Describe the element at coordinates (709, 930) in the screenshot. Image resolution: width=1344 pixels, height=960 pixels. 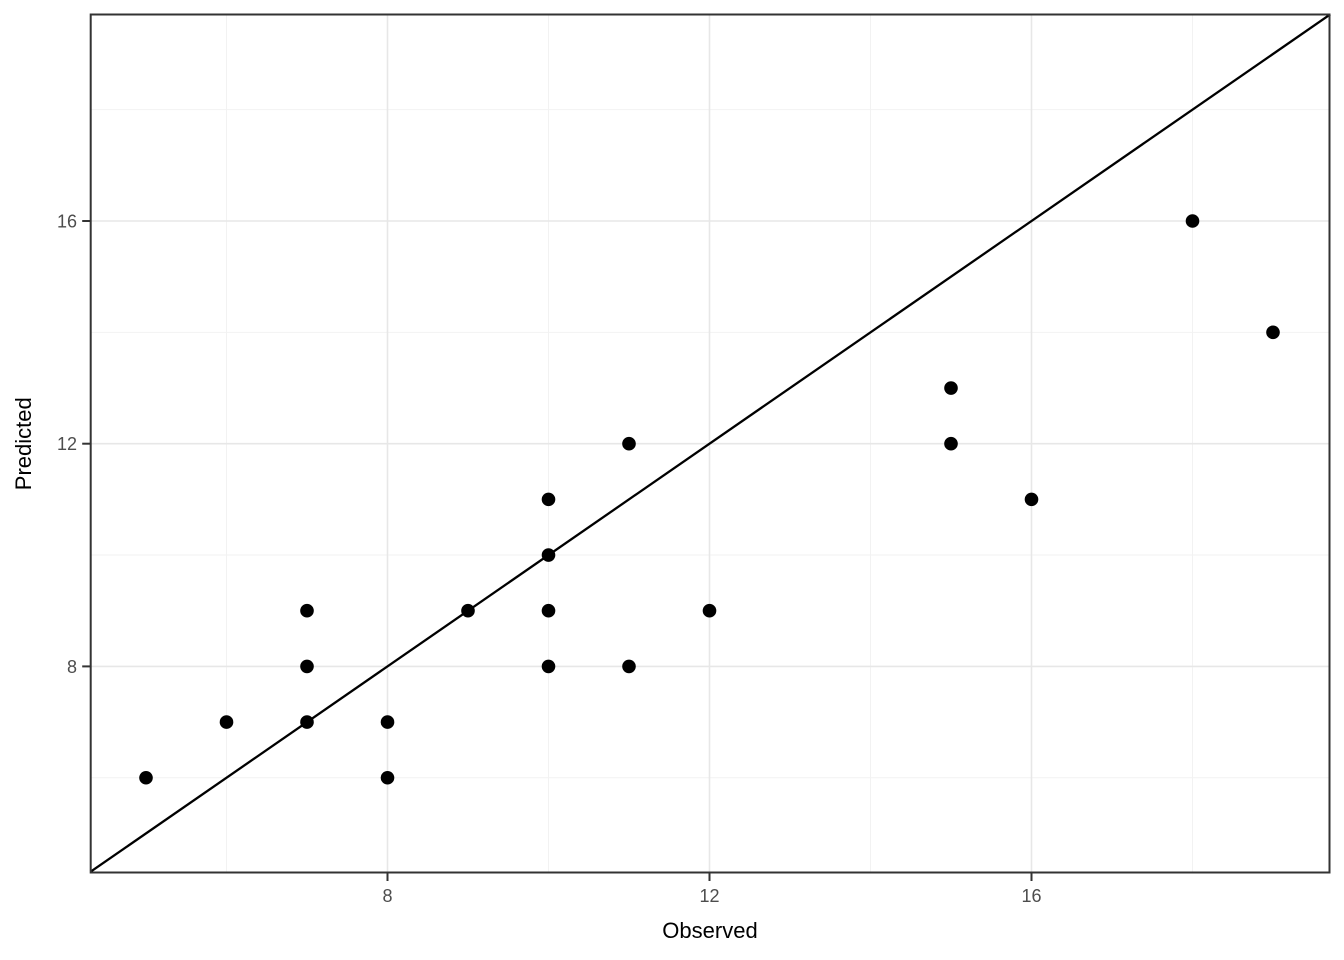
I see `x-axis-title: Observed` at that location.